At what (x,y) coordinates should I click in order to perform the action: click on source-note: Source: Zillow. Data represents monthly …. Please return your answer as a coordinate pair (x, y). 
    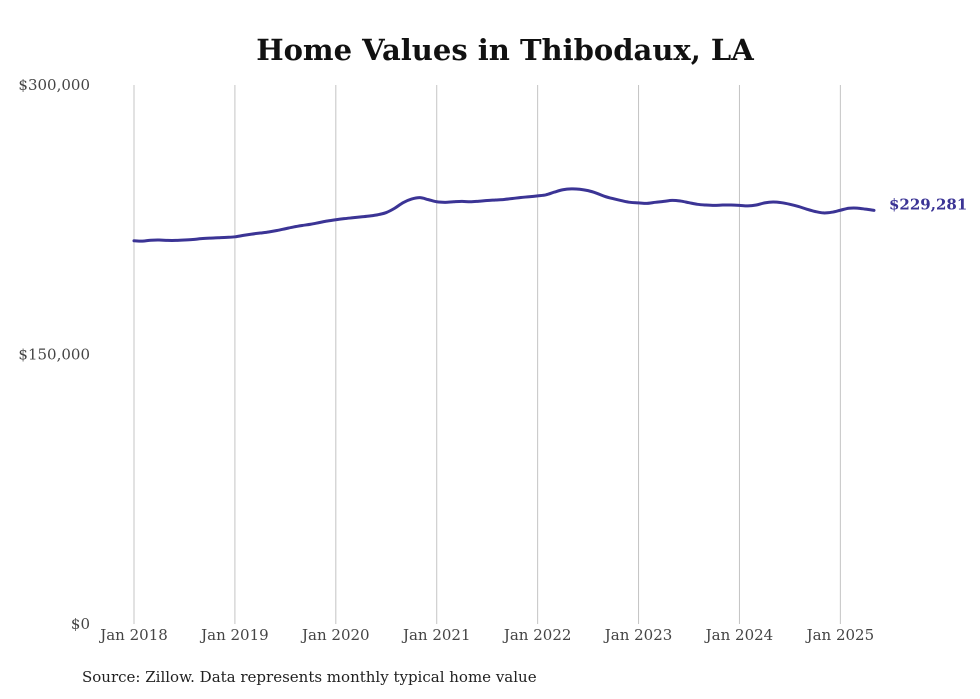
    Looking at the image, I should click on (309, 677).